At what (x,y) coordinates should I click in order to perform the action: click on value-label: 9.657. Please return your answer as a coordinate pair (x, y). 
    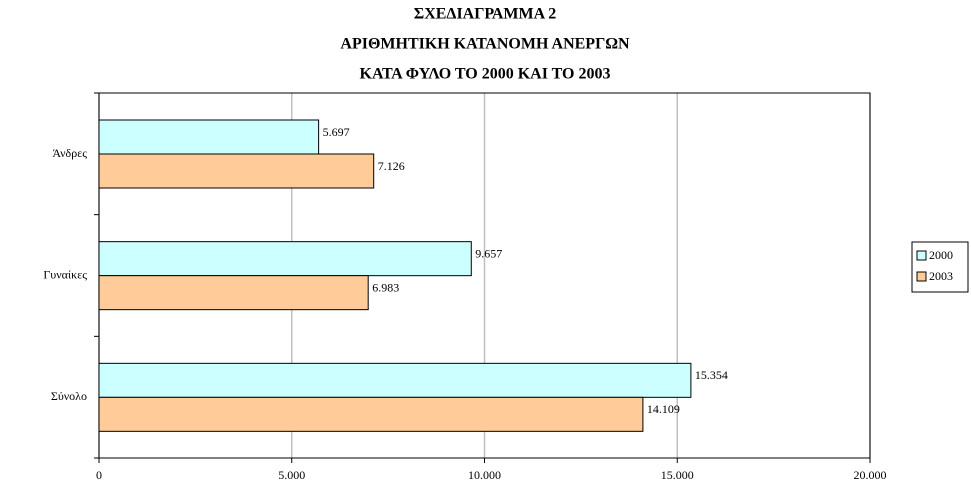
    Looking at the image, I should click on (488, 253).